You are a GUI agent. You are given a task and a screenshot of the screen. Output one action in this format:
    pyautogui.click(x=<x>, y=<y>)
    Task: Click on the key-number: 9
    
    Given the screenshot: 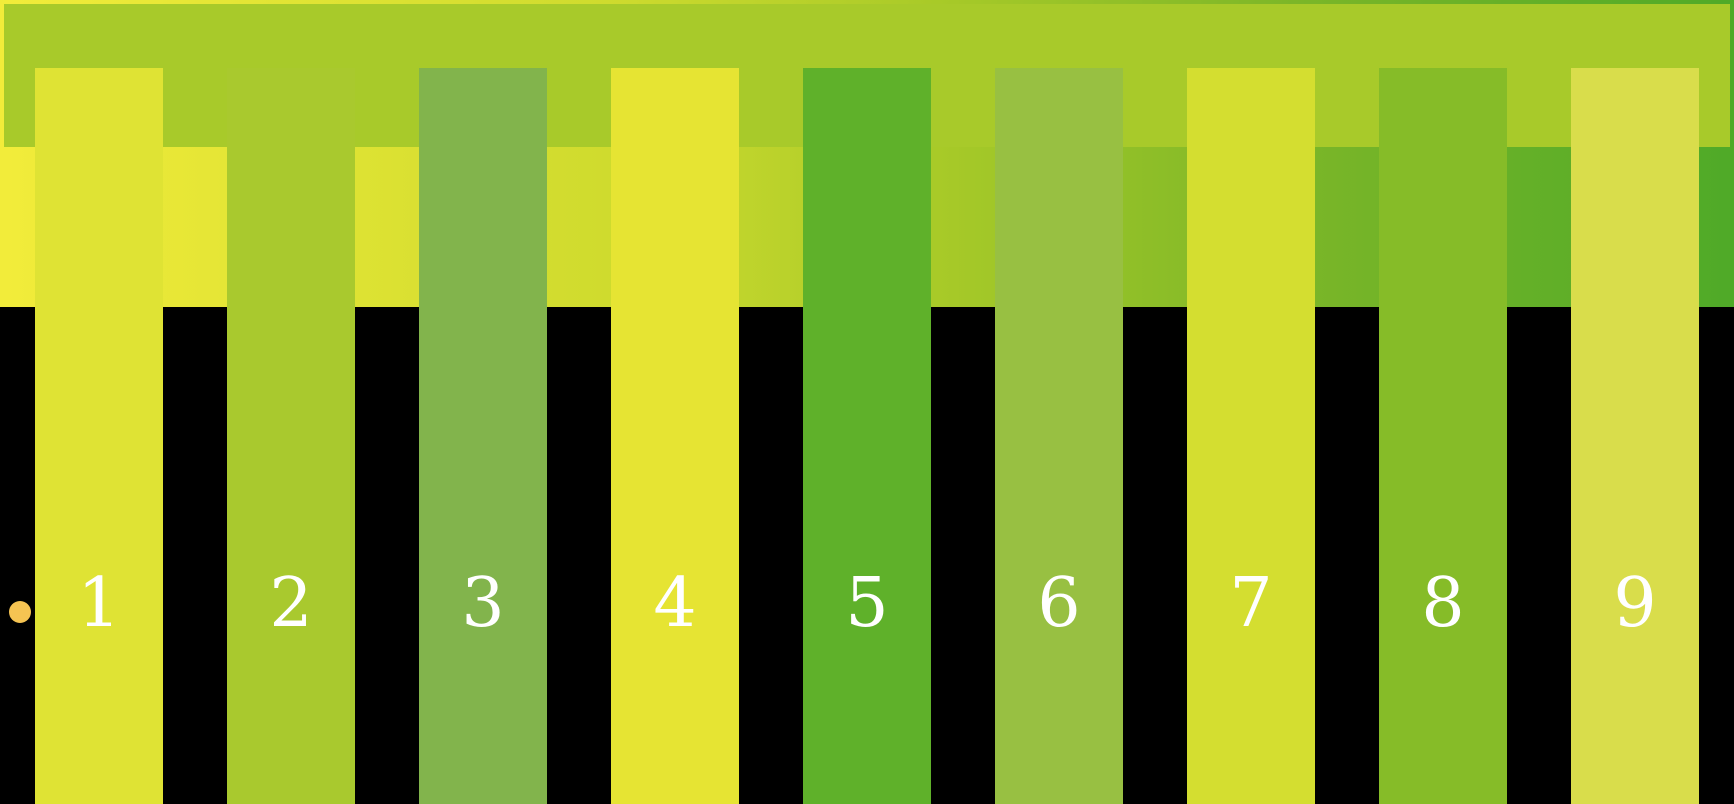 What is the action you would take?
    pyautogui.click(x=1635, y=603)
    